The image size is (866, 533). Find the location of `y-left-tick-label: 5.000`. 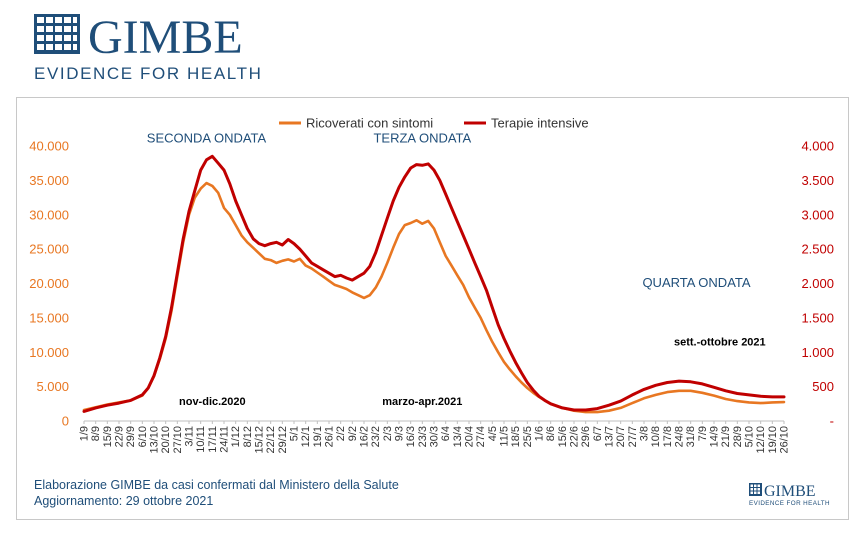

y-left-tick-label: 5.000 is located at coordinates (52, 386).